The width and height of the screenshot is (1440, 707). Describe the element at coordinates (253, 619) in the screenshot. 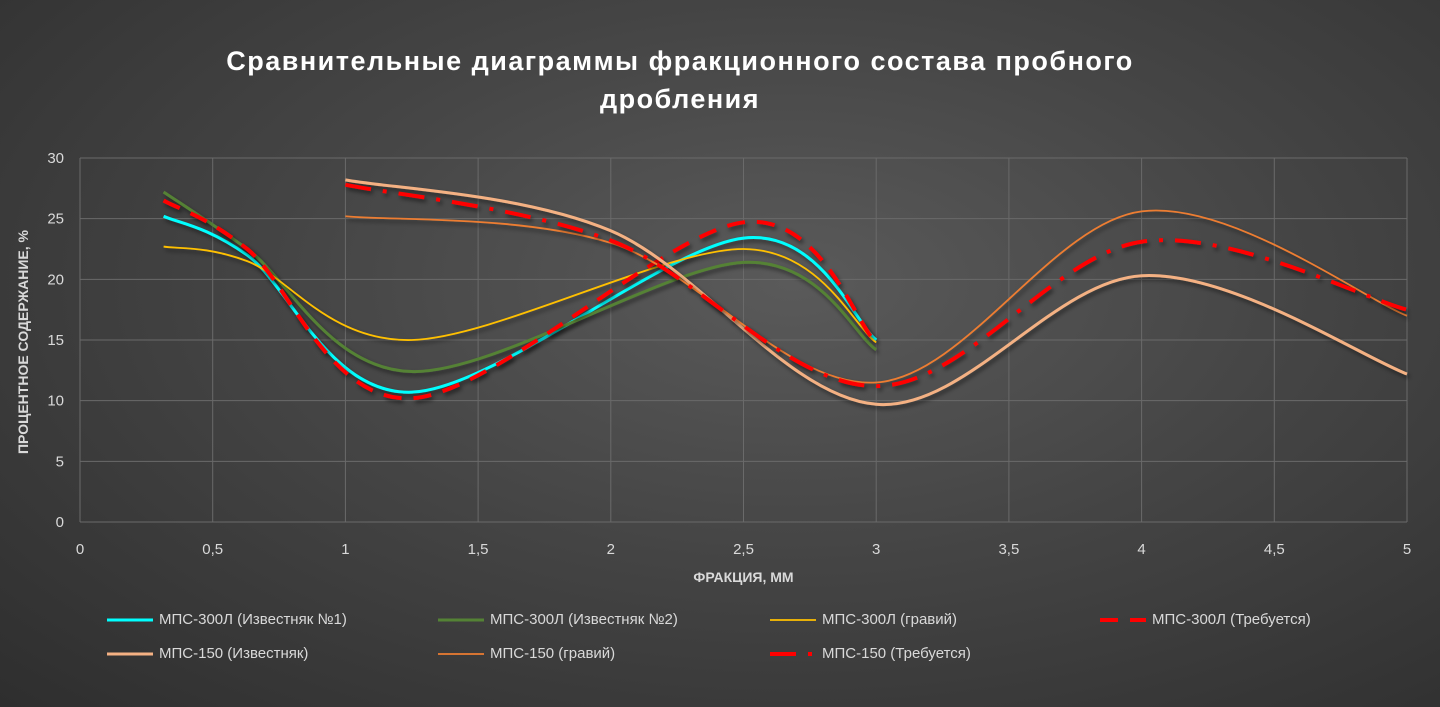

I see `legend-label: МПС-300Л (Известняк №1)` at that location.